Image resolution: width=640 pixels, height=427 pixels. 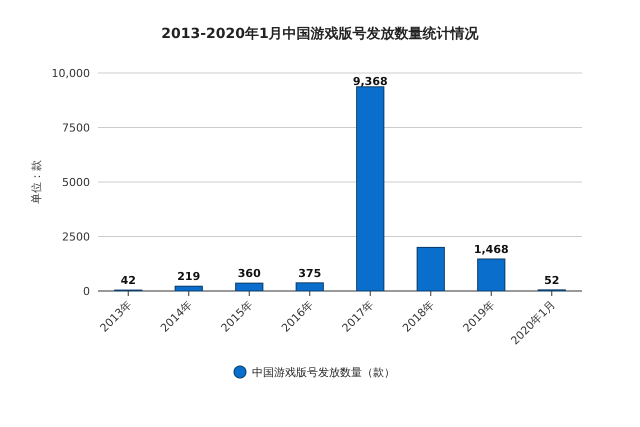 I want to click on y-tick-label: 5000, so click(x=76, y=182).